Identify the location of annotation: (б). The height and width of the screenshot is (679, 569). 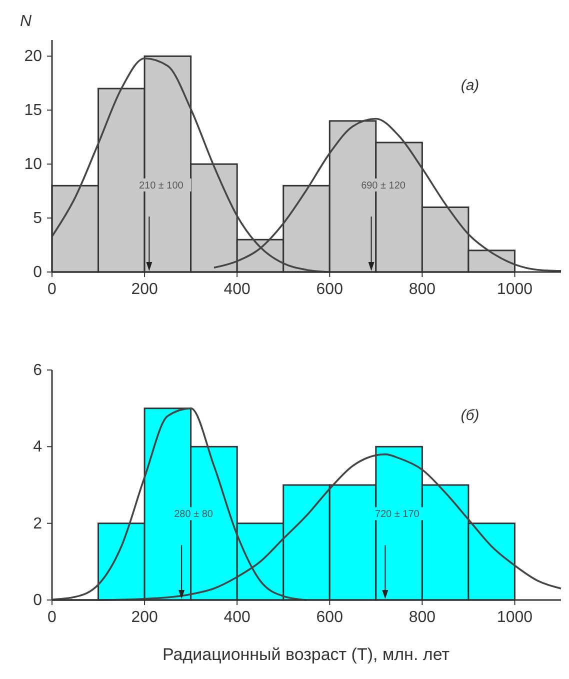
(470, 415).